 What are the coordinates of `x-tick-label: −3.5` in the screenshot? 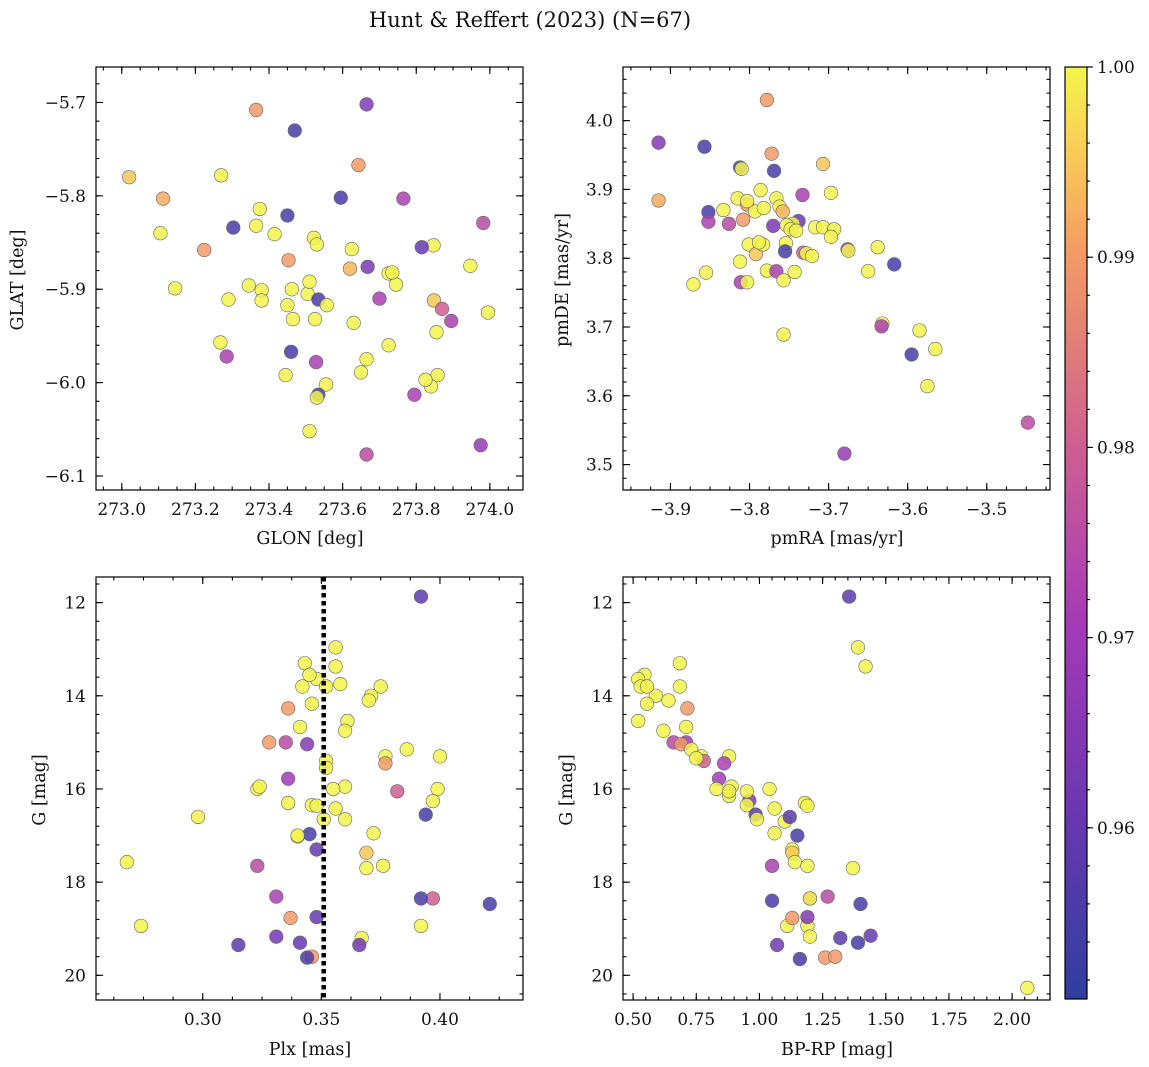 It's located at (986, 510).